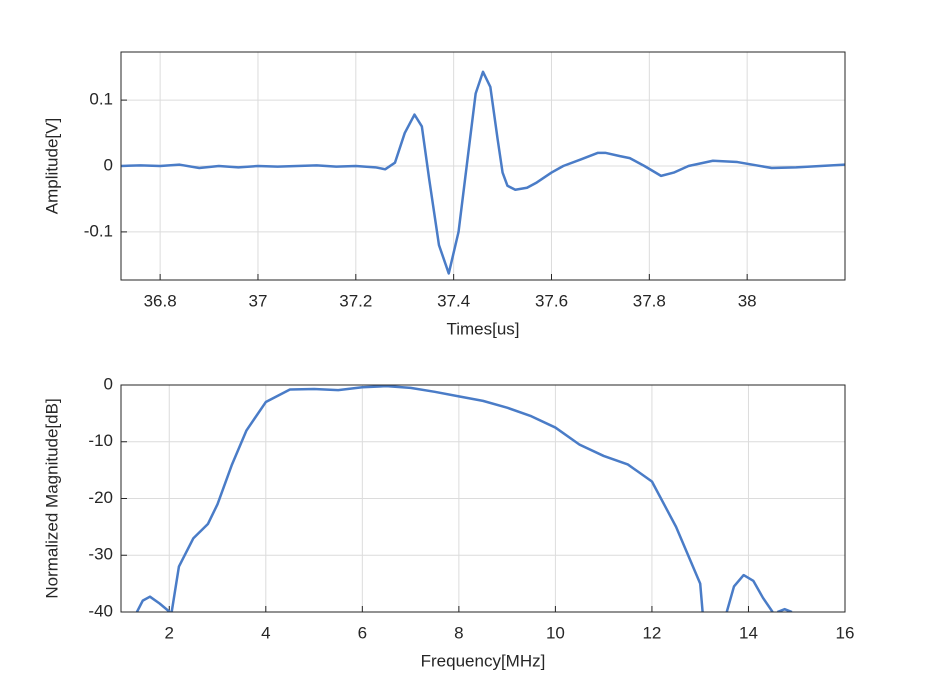 This screenshot has width=933, height=700. I want to click on x-tick-label: 14, so click(748, 632).